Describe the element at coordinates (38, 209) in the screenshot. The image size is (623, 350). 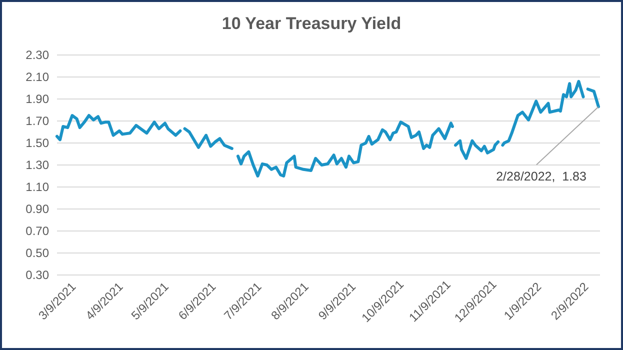
I see `y-tick-label: 0.90` at that location.